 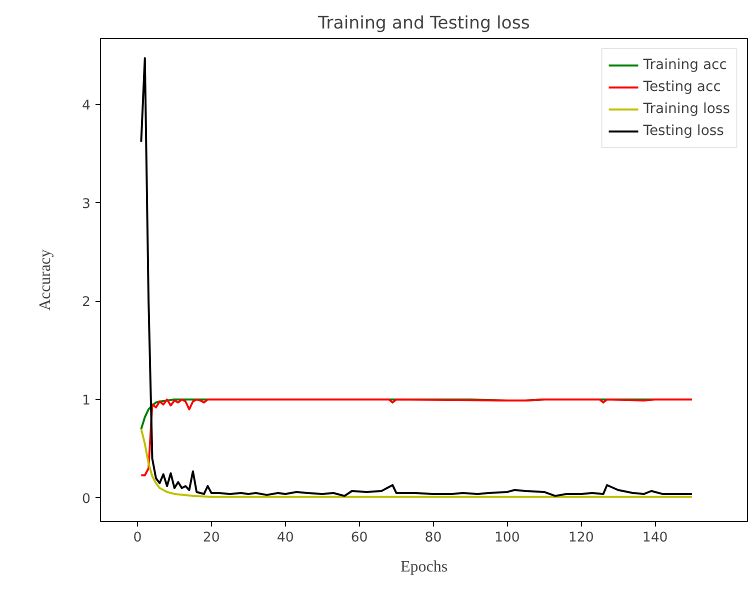 I want to click on x-tick-label: 20, so click(x=211, y=538).